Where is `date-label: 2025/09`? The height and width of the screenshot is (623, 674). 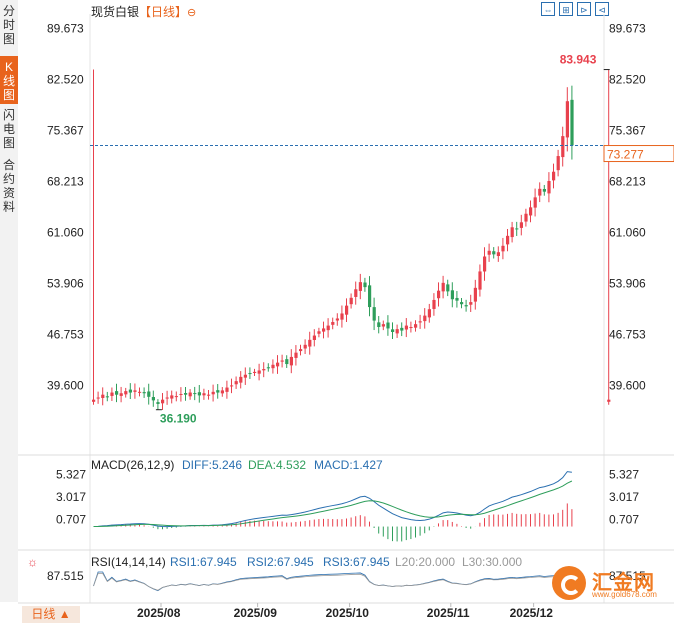
date-label: 2025/09 is located at coordinates (256, 613).